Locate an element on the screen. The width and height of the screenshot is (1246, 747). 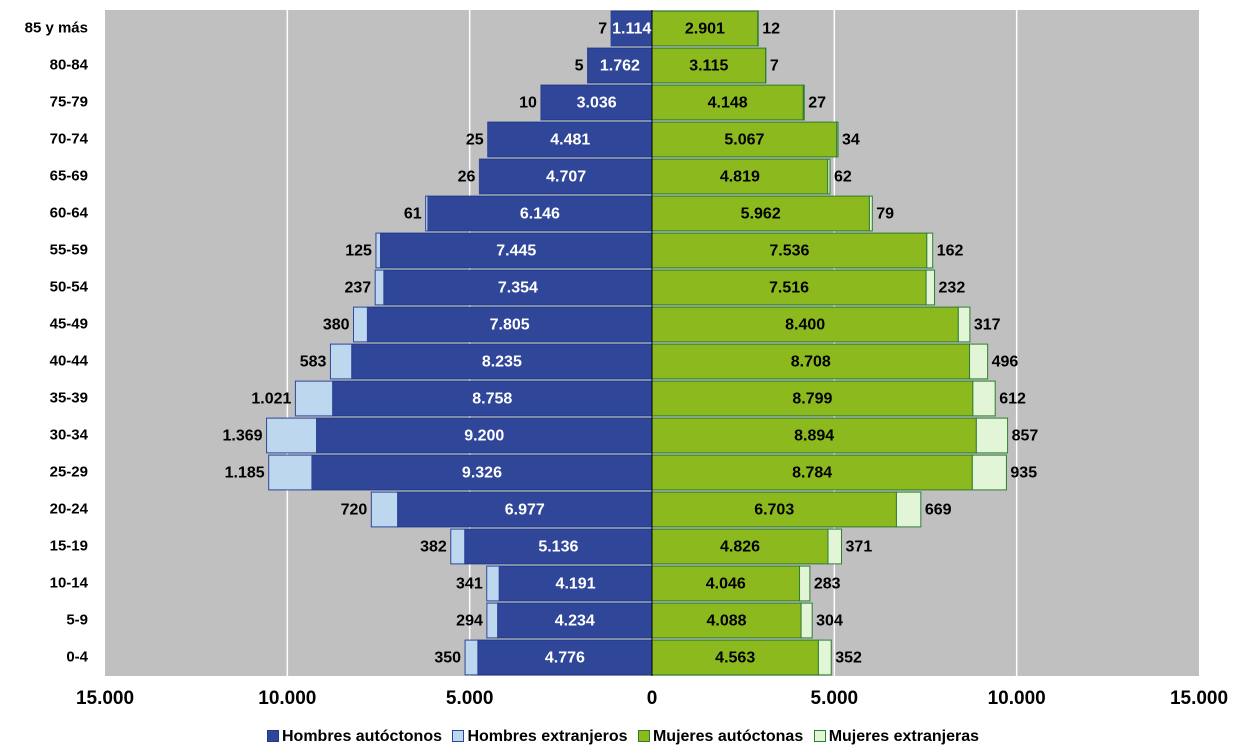
data-label-hombres-extranjeros: 26 is located at coordinates (467, 177).